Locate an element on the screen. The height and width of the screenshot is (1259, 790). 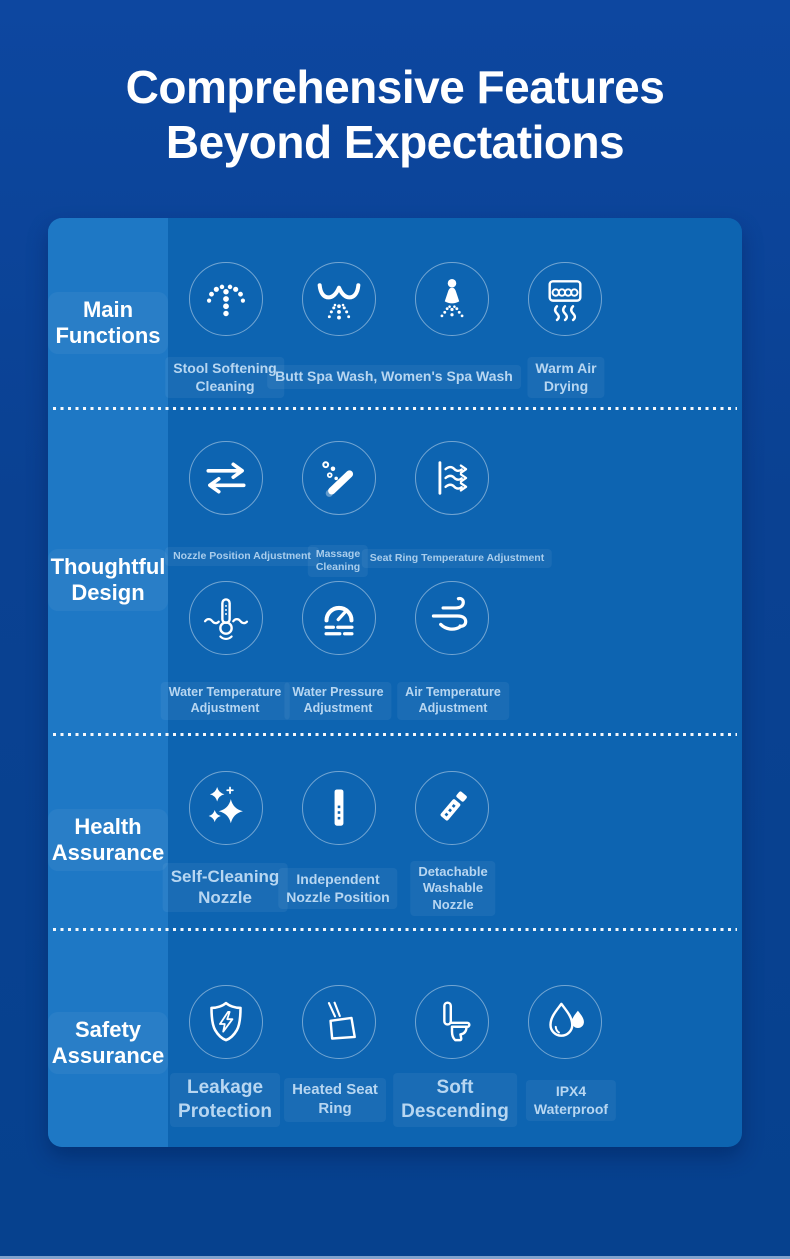
section-title-line: Main is located at coordinates (108, 309).